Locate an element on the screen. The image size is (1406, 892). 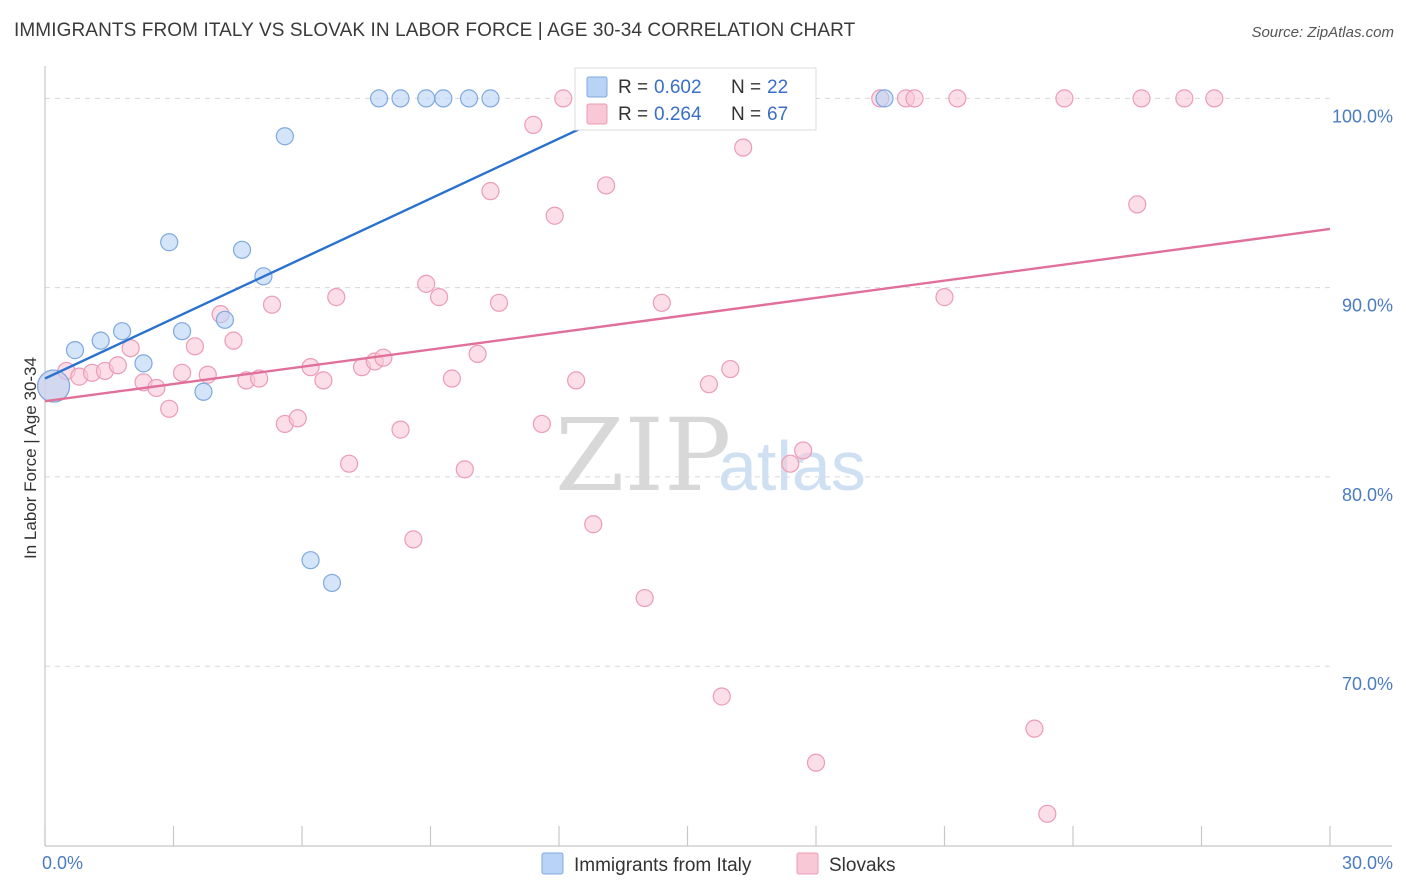
x-tick-label-0: 0.0% is located at coordinates (62, 863).